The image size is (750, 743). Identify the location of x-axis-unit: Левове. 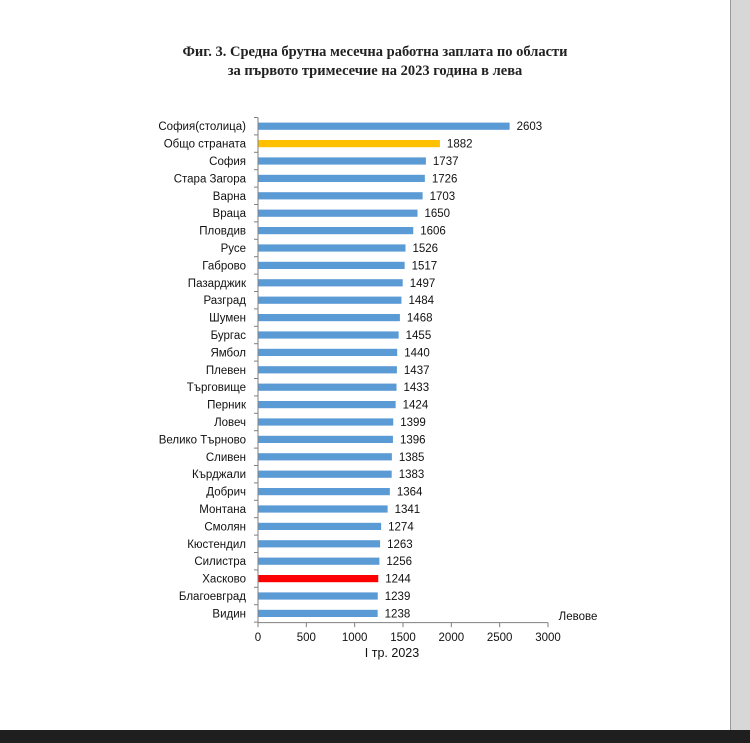
(578, 617).